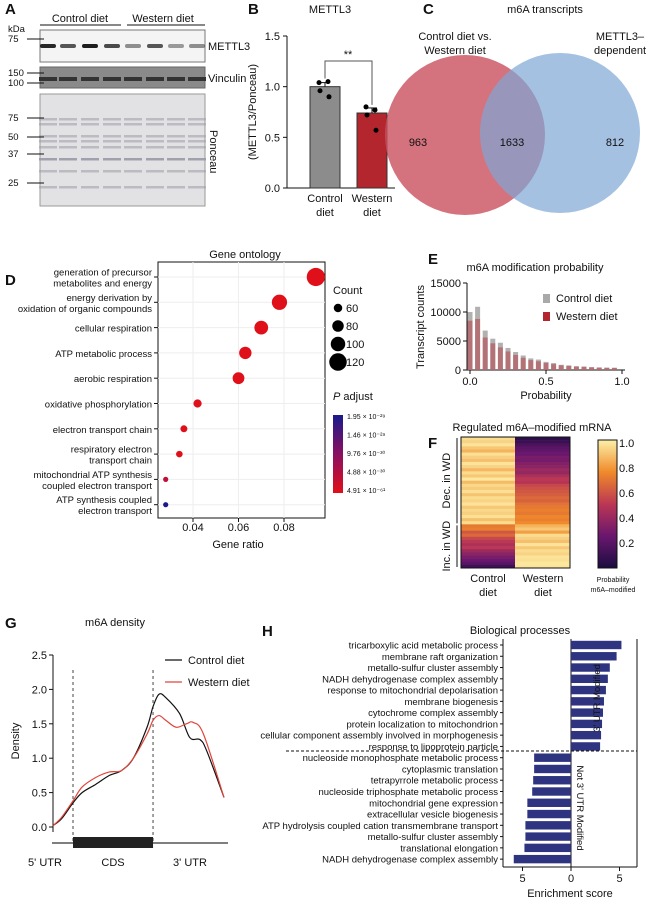 The image size is (648, 900). Describe the element at coordinates (434, 781) in the screenshot. I see `term-label: tetrapyrrole metabolic process` at that location.